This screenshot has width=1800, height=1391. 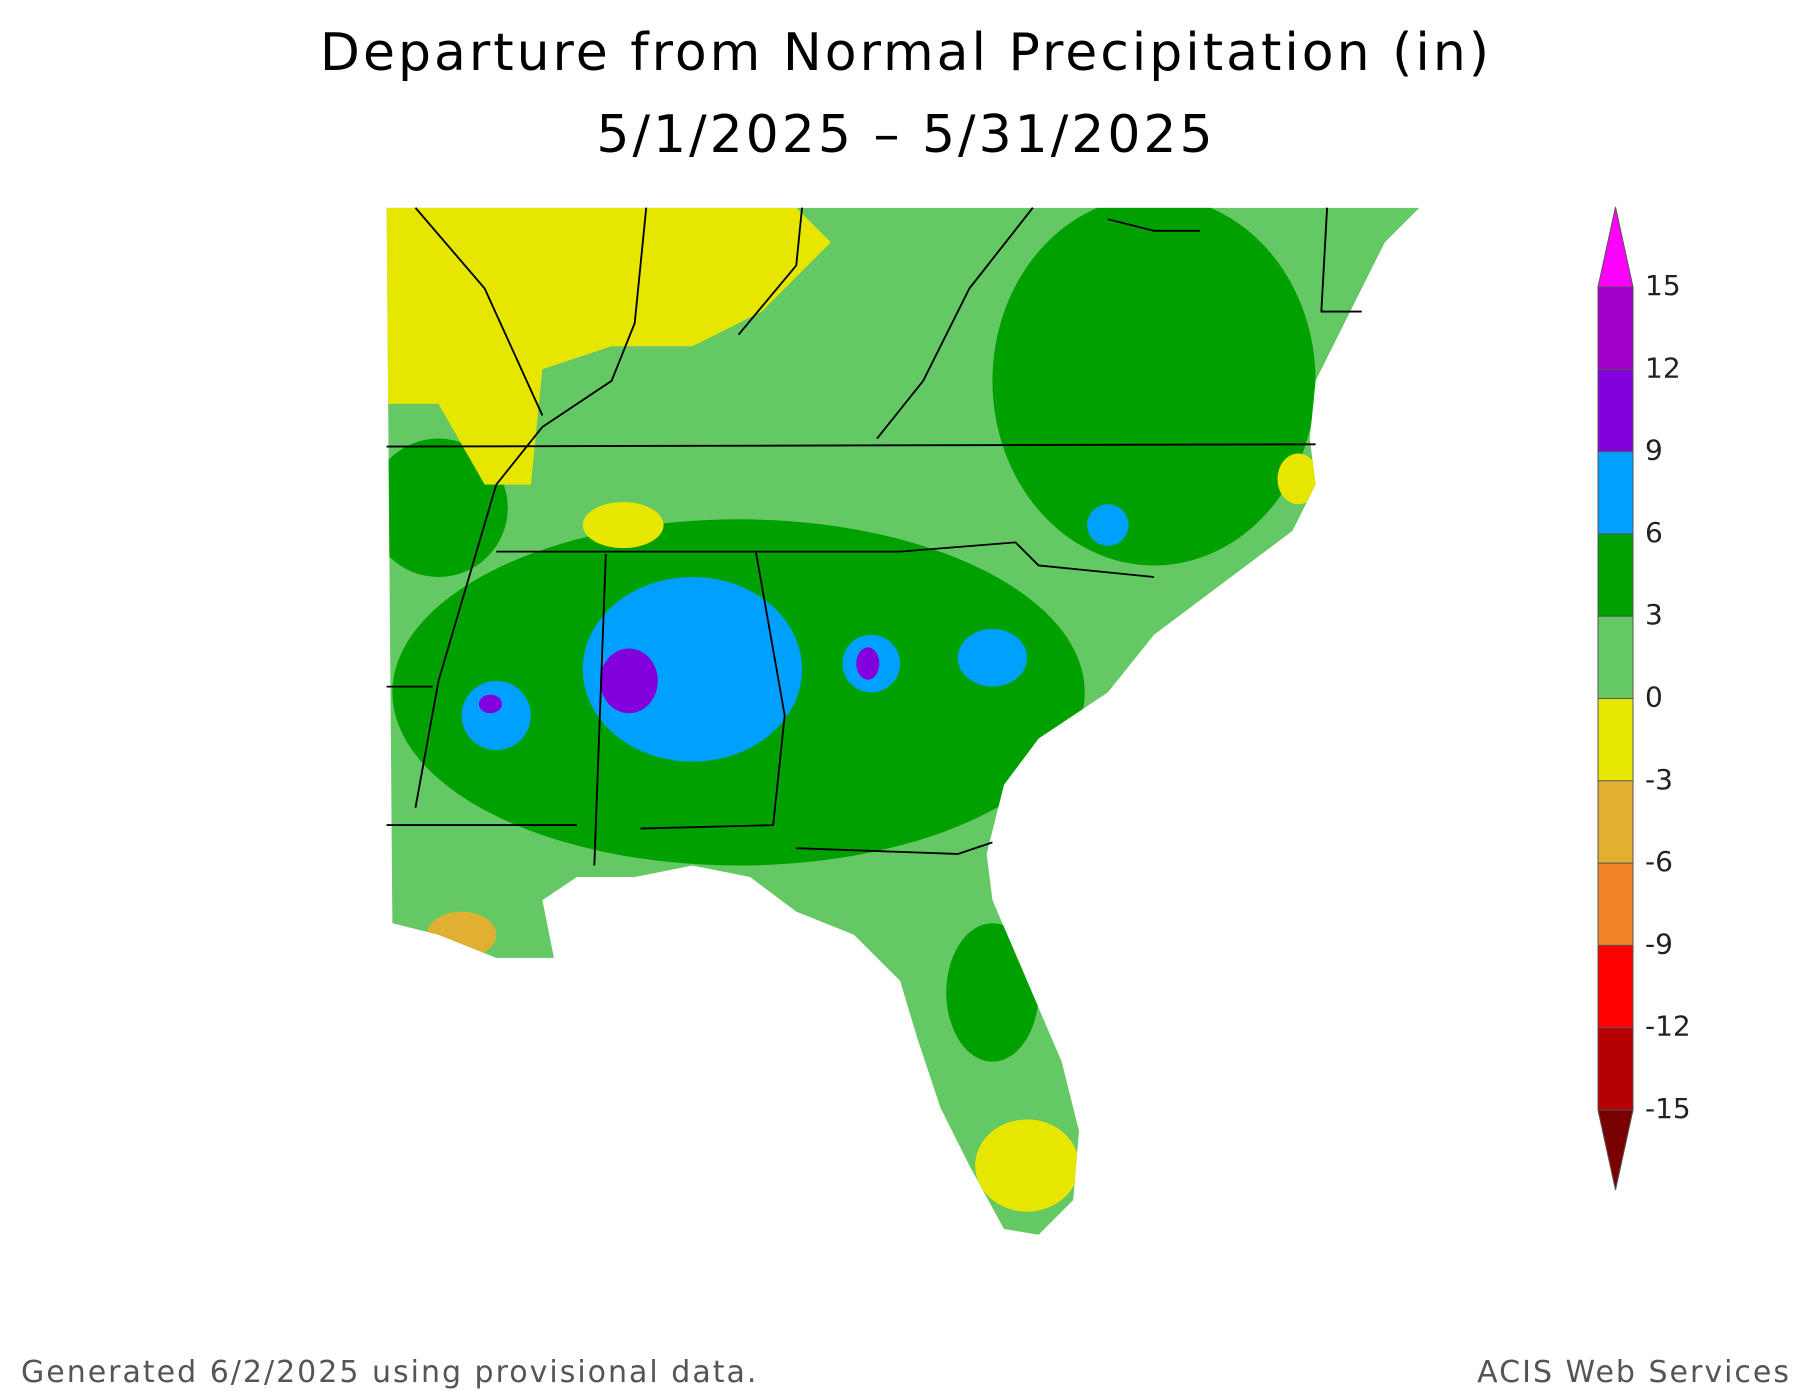 What do you see at coordinates (1654, 532) in the screenshot?
I see `colorbar-tick-label: 6` at bounding box center [1654, 532].